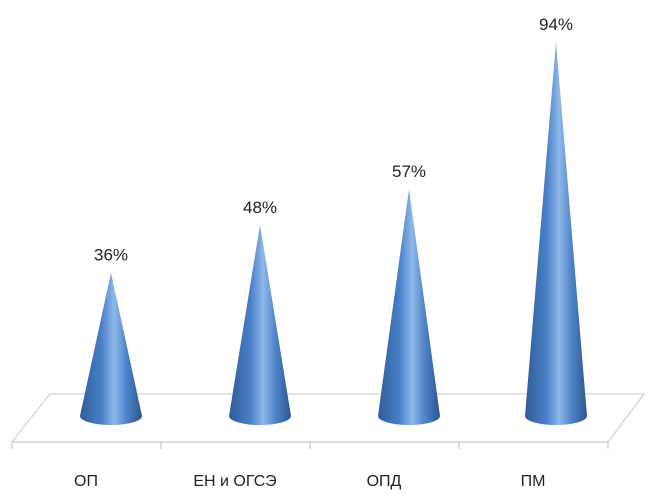 This screenshot has width=651, height=497. I want to click on category-label-2: ЕН и ОГСЭ, so click(234, 481).